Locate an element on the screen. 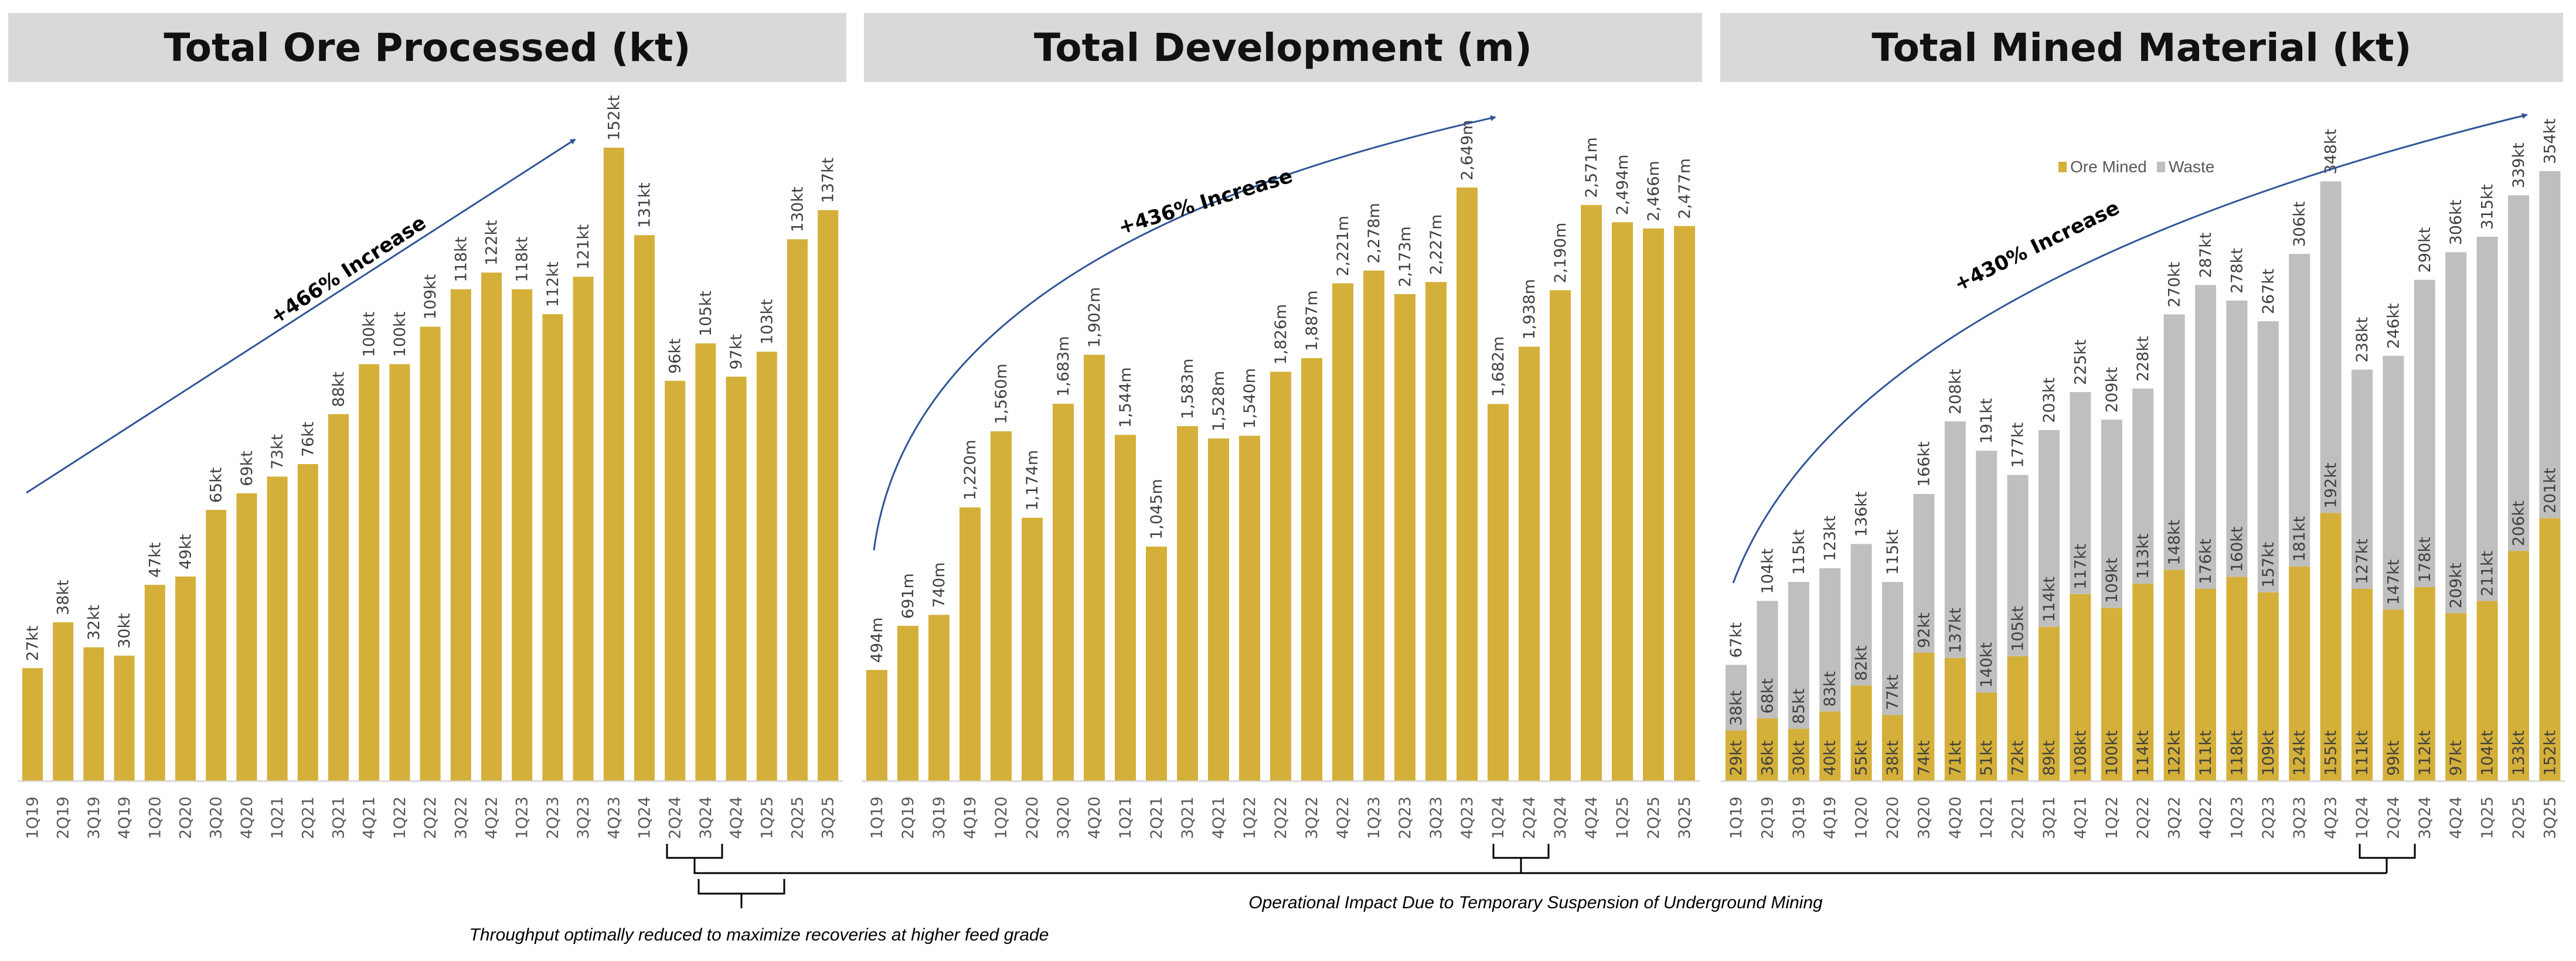 The width and height of the screenshot is (2576, 961). chart1-data-label: 47kt is located at coordinates (155, 560).